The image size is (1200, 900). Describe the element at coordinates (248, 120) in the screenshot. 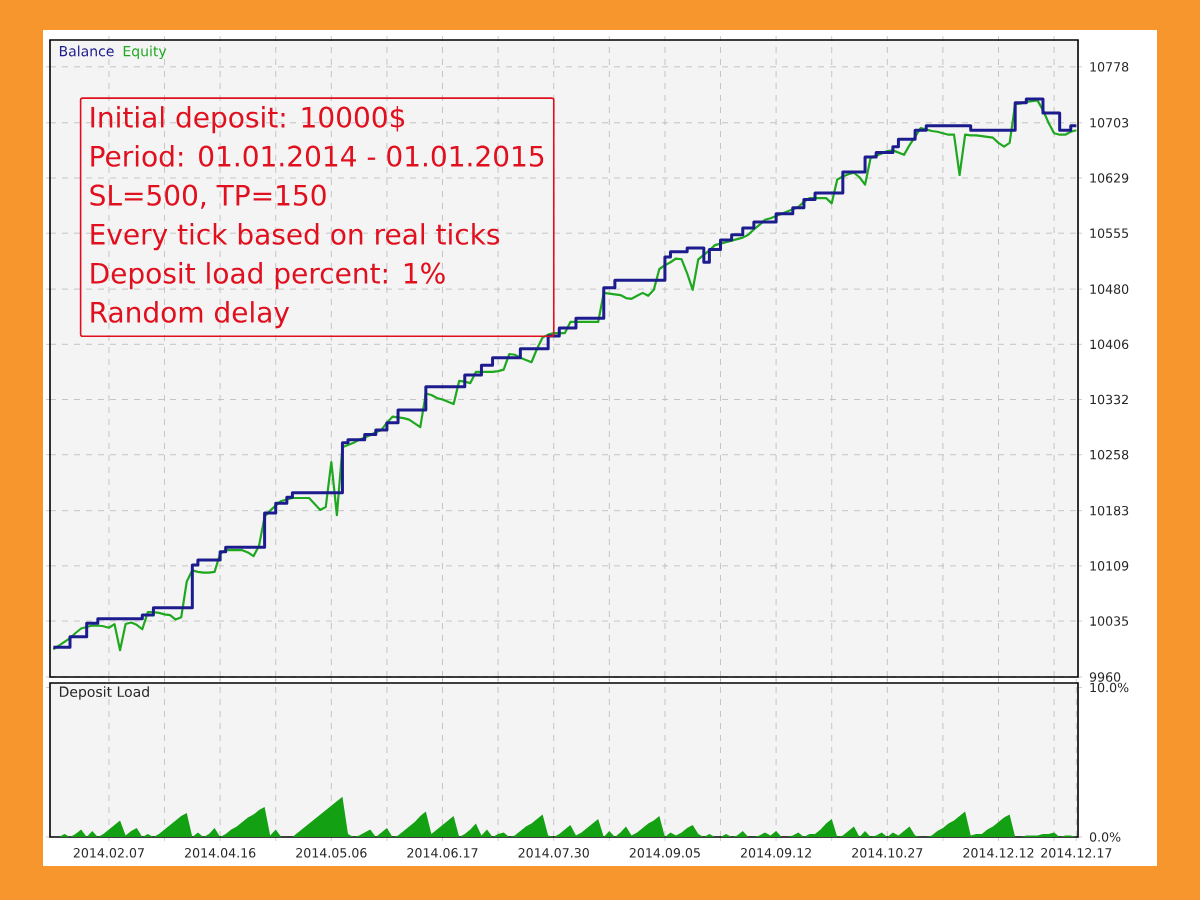

I see `annotation: Initial deposit: 10000$` at that location.